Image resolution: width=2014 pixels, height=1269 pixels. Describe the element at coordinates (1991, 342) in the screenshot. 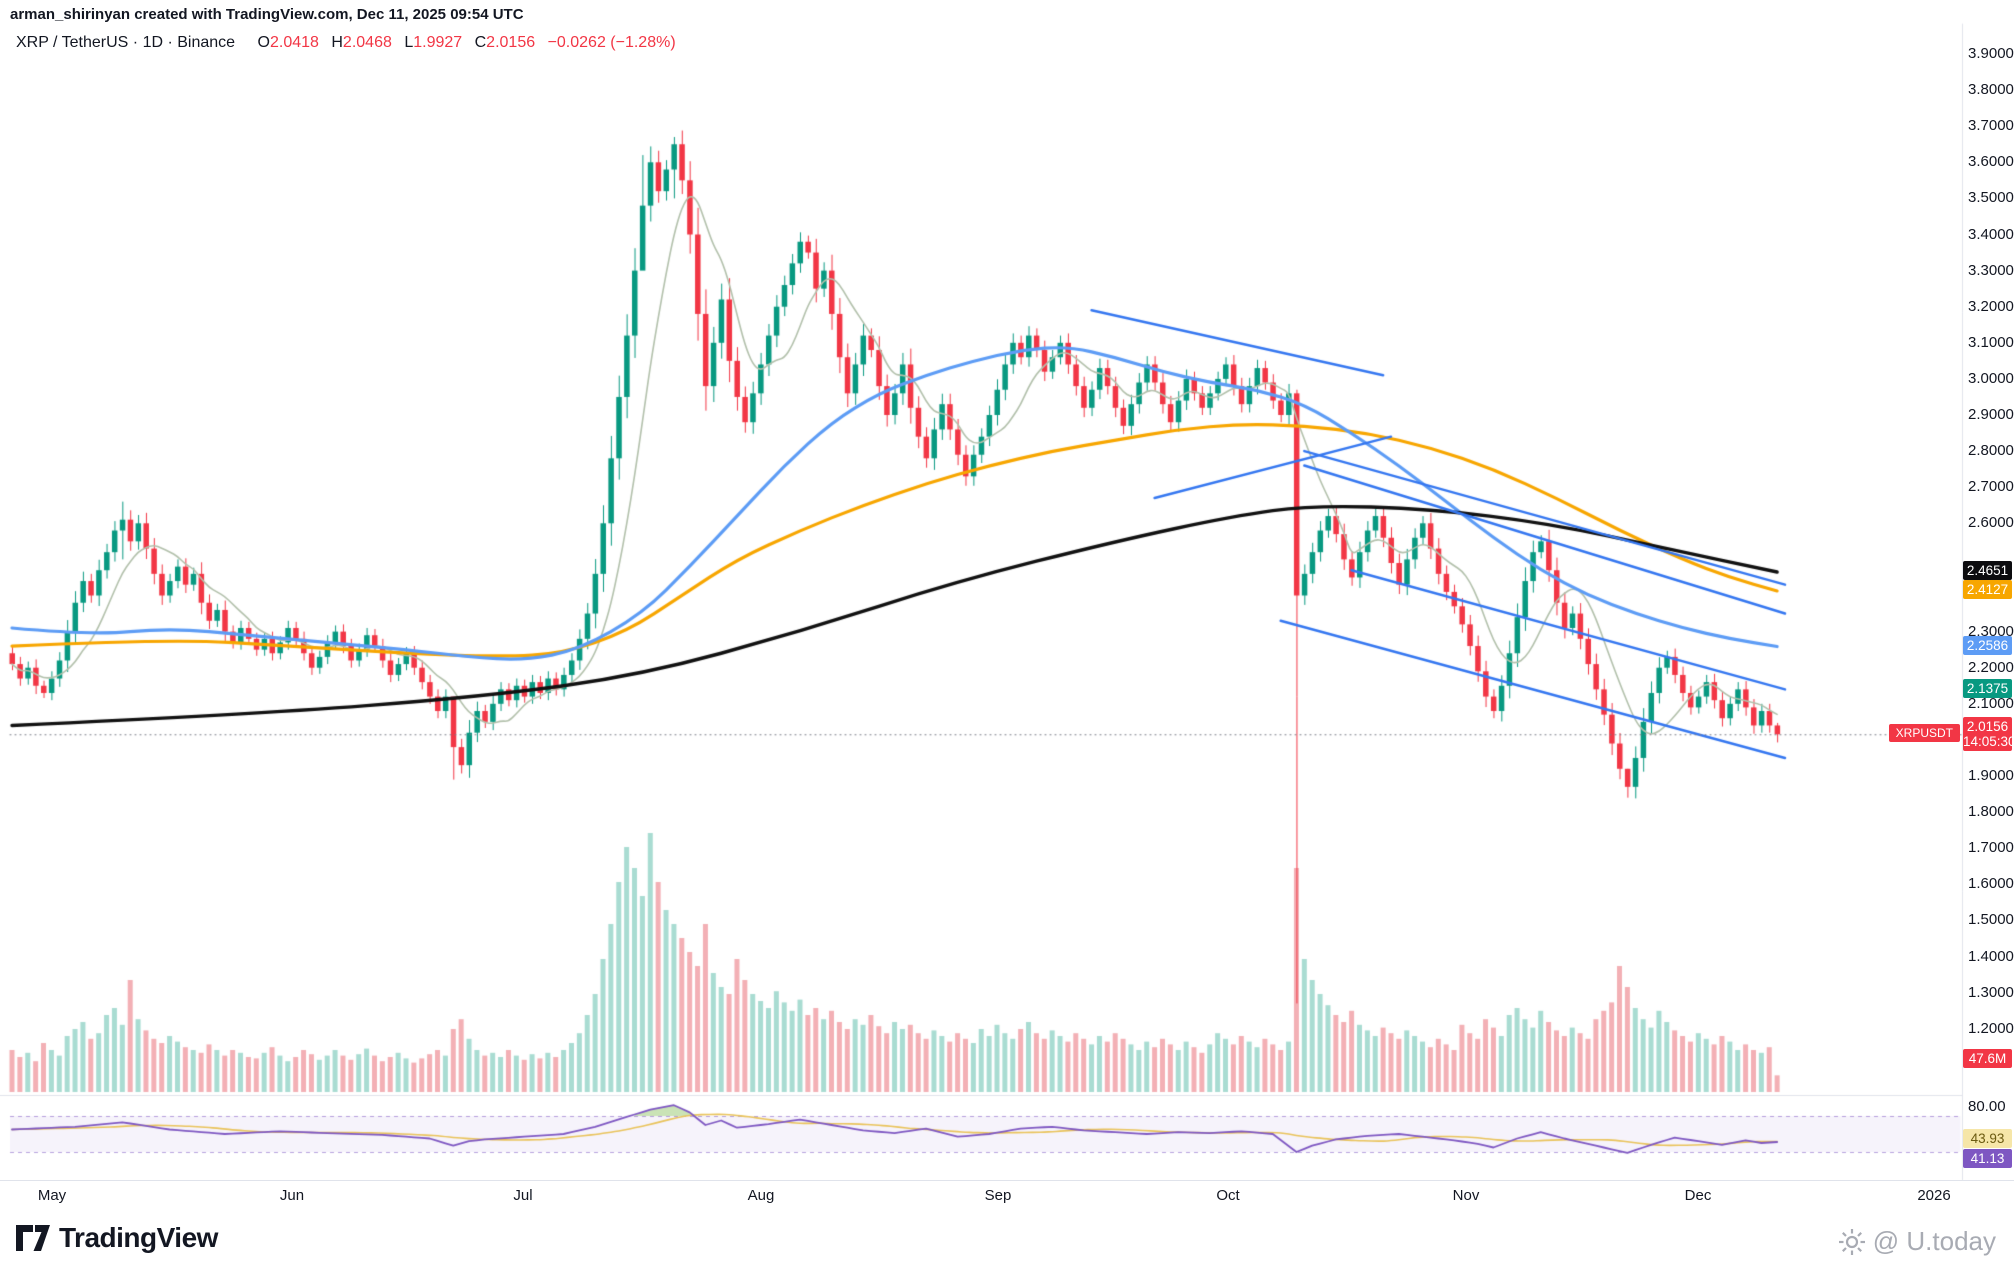

I see `price-tick-label: 3.1000` at that location.